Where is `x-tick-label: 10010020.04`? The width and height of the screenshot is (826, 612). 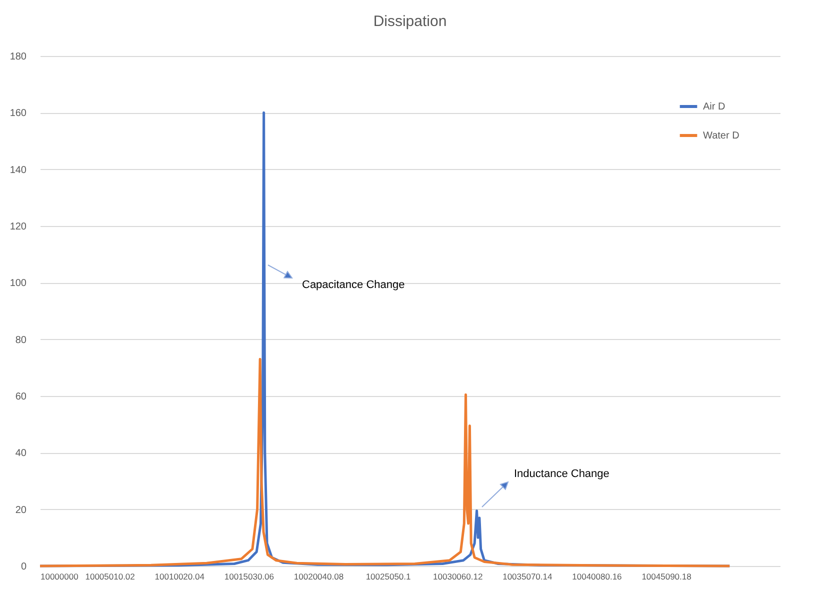
x-tick-label: 10010020.04 is located at coordinates (179, 577).